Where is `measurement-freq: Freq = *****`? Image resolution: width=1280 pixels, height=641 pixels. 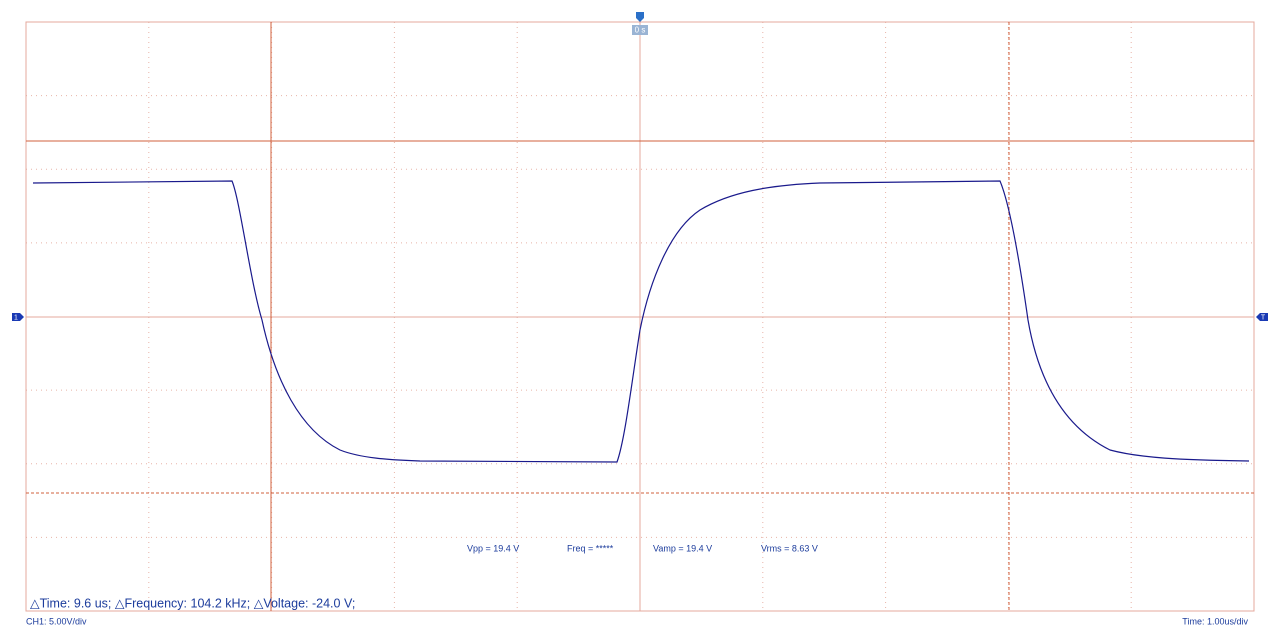 measurement-freq: Freq = ***** is located at coordinates (590, 548).